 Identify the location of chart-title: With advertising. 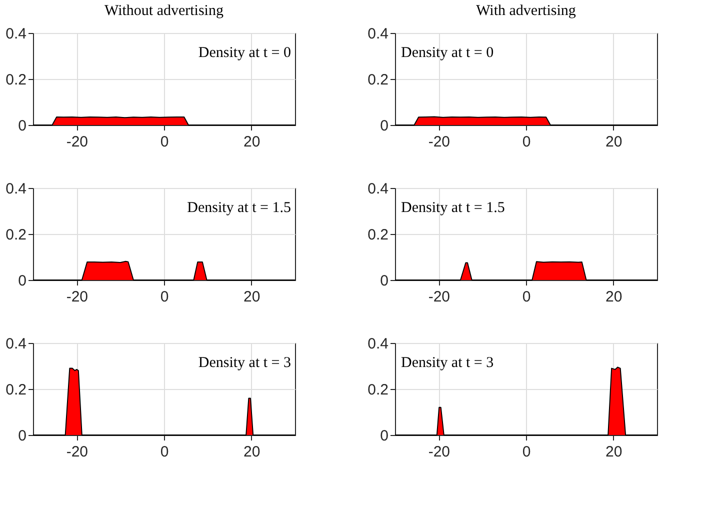
(526, 11).